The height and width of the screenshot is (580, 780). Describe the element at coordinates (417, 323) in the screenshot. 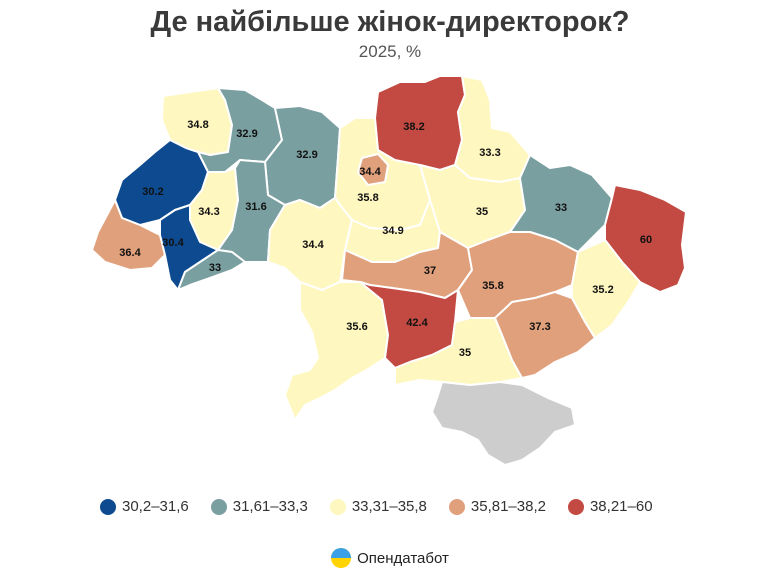

I see `label-mykolaiv: 42.4` at that location.